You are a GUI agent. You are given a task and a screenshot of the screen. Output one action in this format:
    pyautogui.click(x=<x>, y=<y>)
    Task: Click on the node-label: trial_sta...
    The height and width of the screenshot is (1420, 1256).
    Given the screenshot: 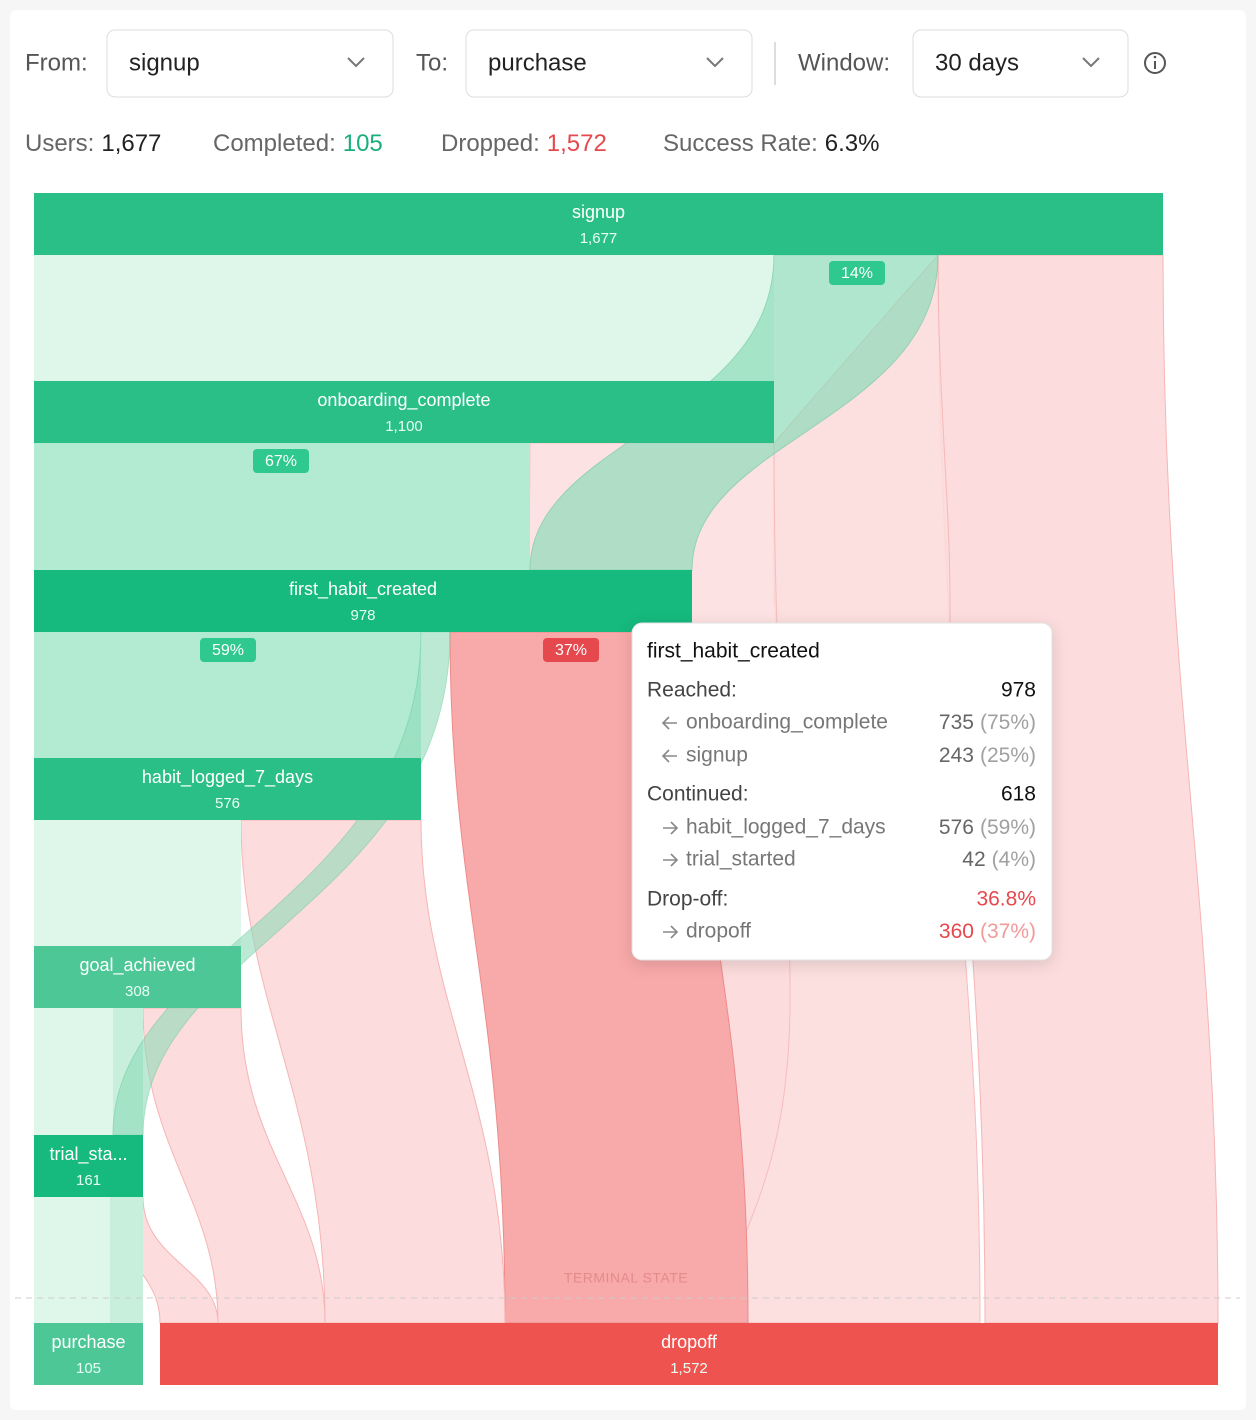 What is the action you would take?
    pyautogui.click(x=88, y=1154)
    